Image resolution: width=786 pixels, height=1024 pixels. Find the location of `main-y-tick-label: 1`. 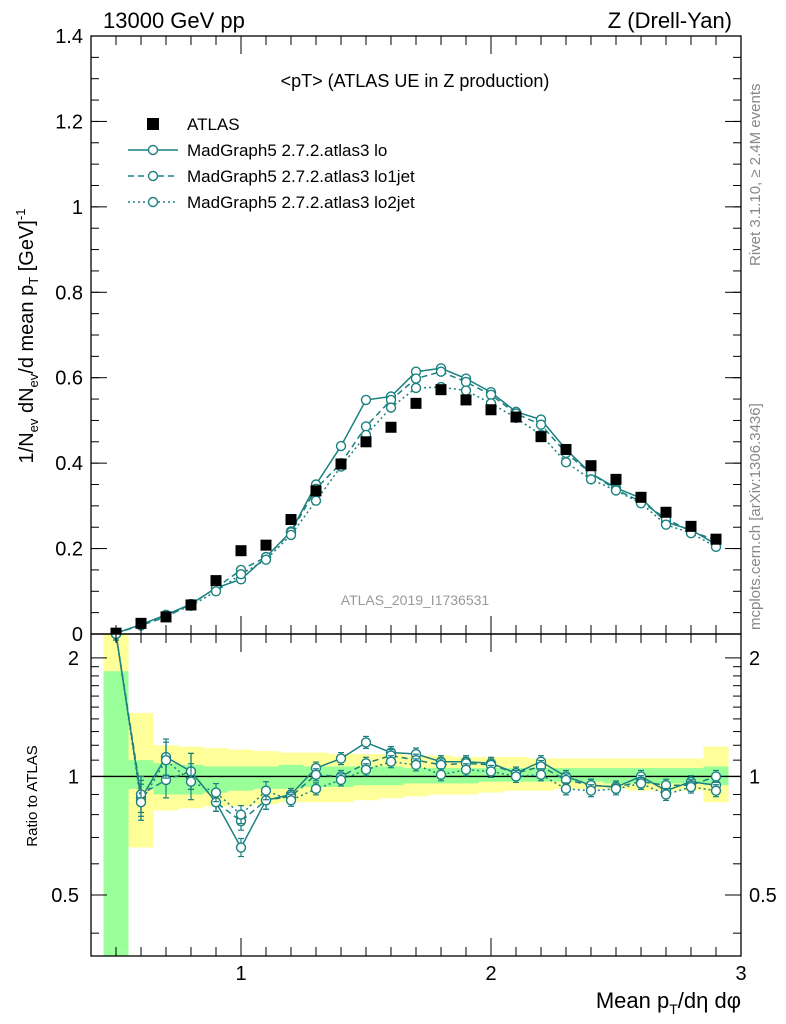

main-y-tick-label: 1 is located at coordinates (77, 208).